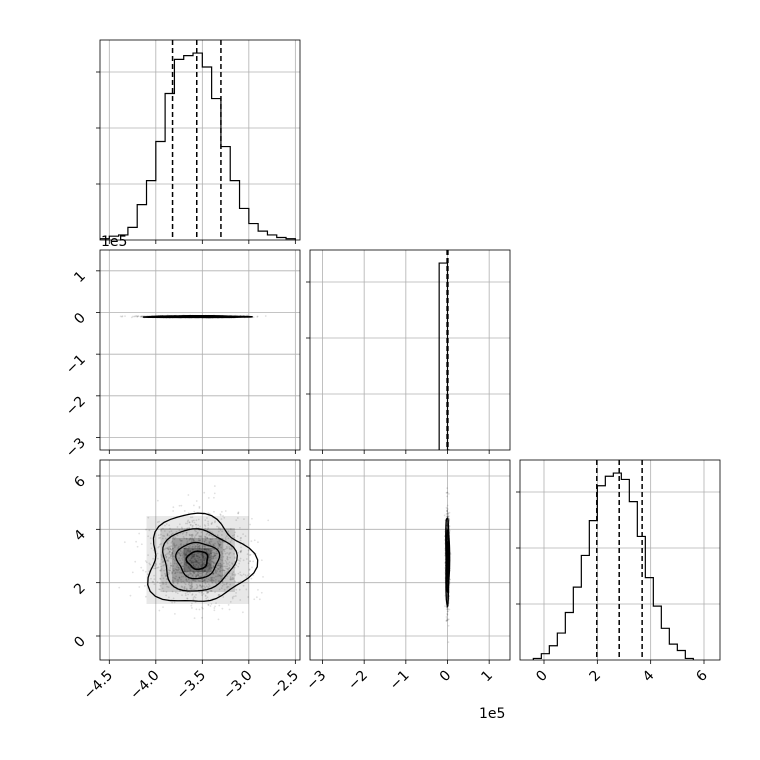  I want to click on contour-line, so click(203, 557).